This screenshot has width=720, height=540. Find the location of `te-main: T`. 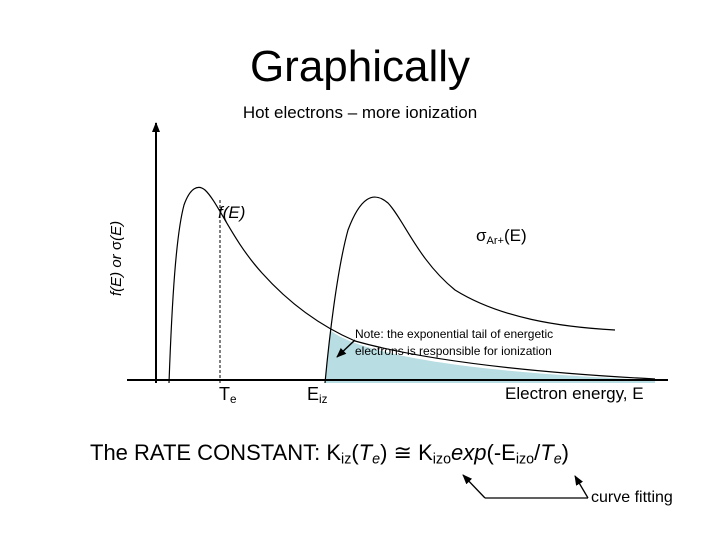

te-main: T is located at coordinates (224, 394).